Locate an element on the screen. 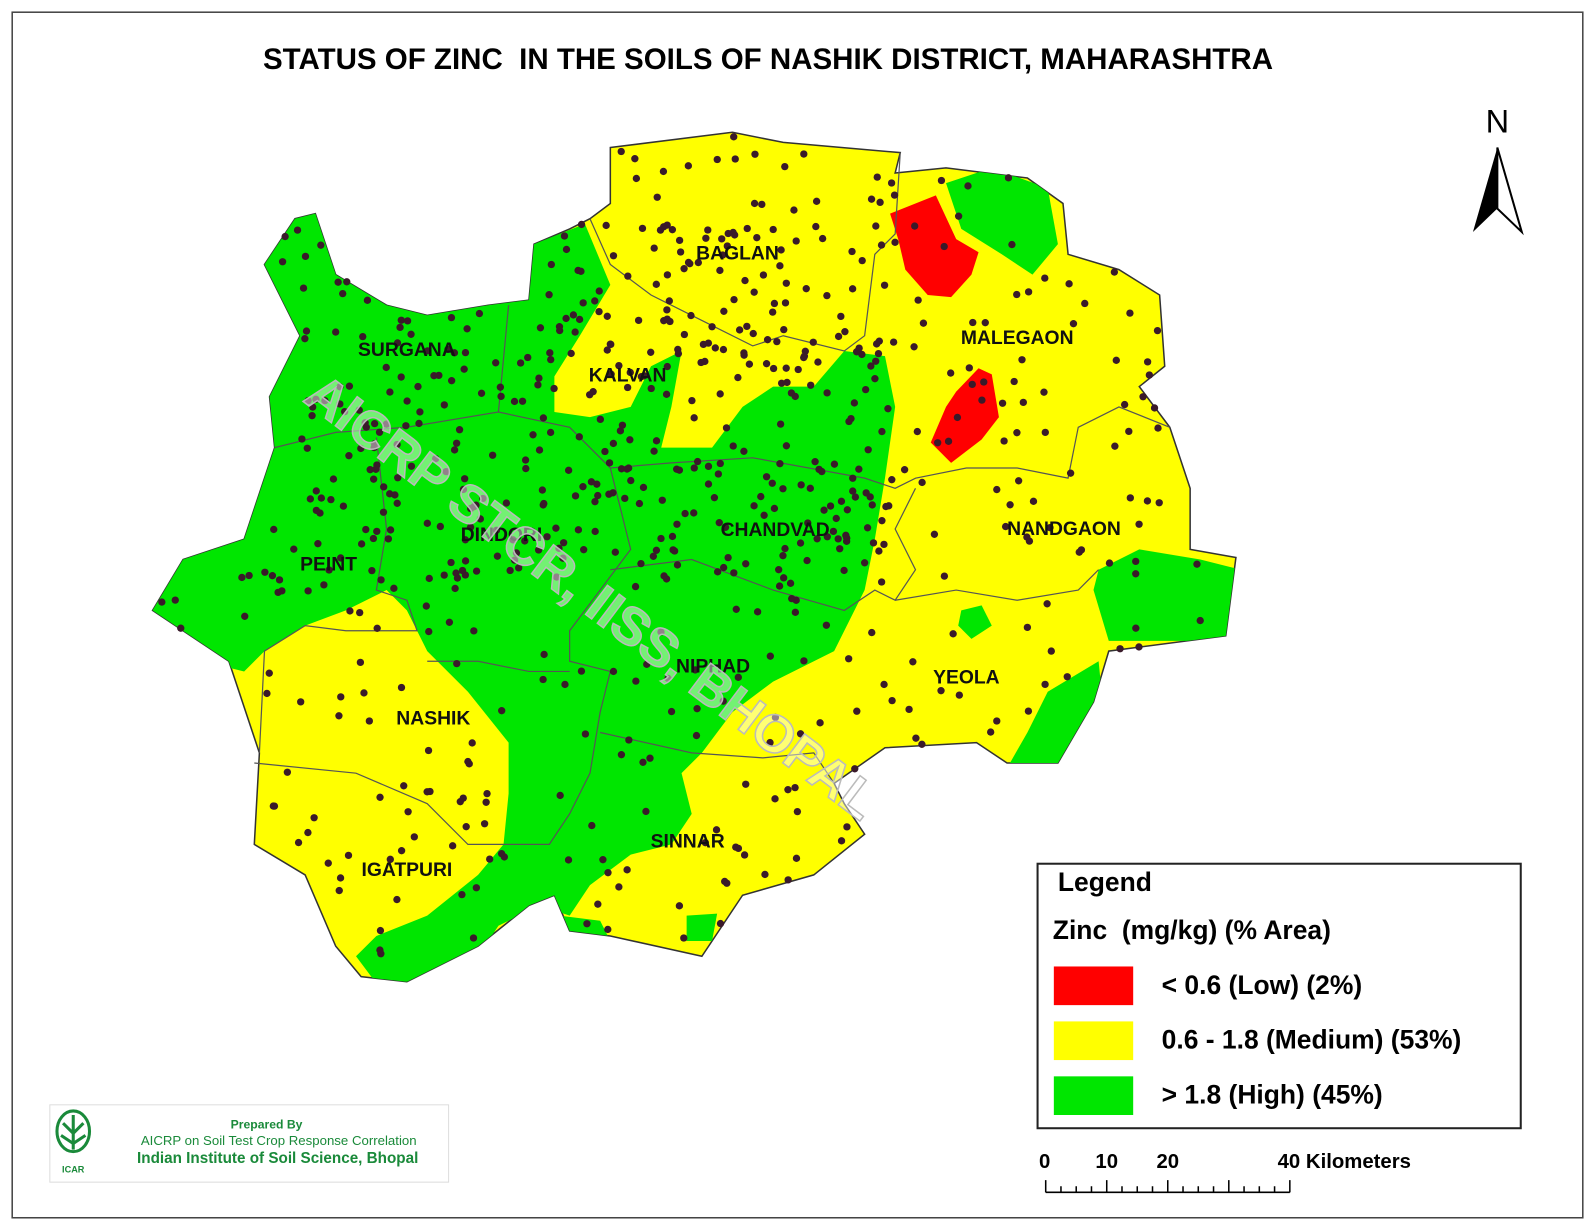 The width and height of the screenshot is (1595, 1232). taluka-label: CHANDVAD is located at coordinates (775, 530).